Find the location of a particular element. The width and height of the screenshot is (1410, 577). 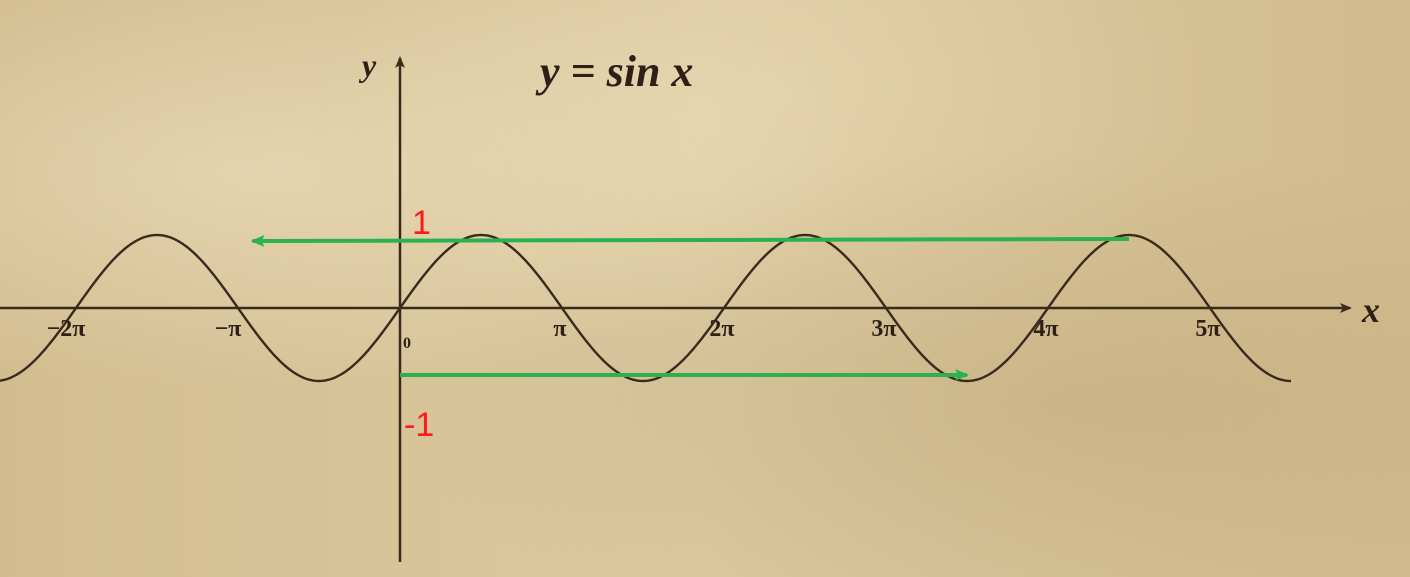

x-tick-label: −π is located at coordinates (228, 329).